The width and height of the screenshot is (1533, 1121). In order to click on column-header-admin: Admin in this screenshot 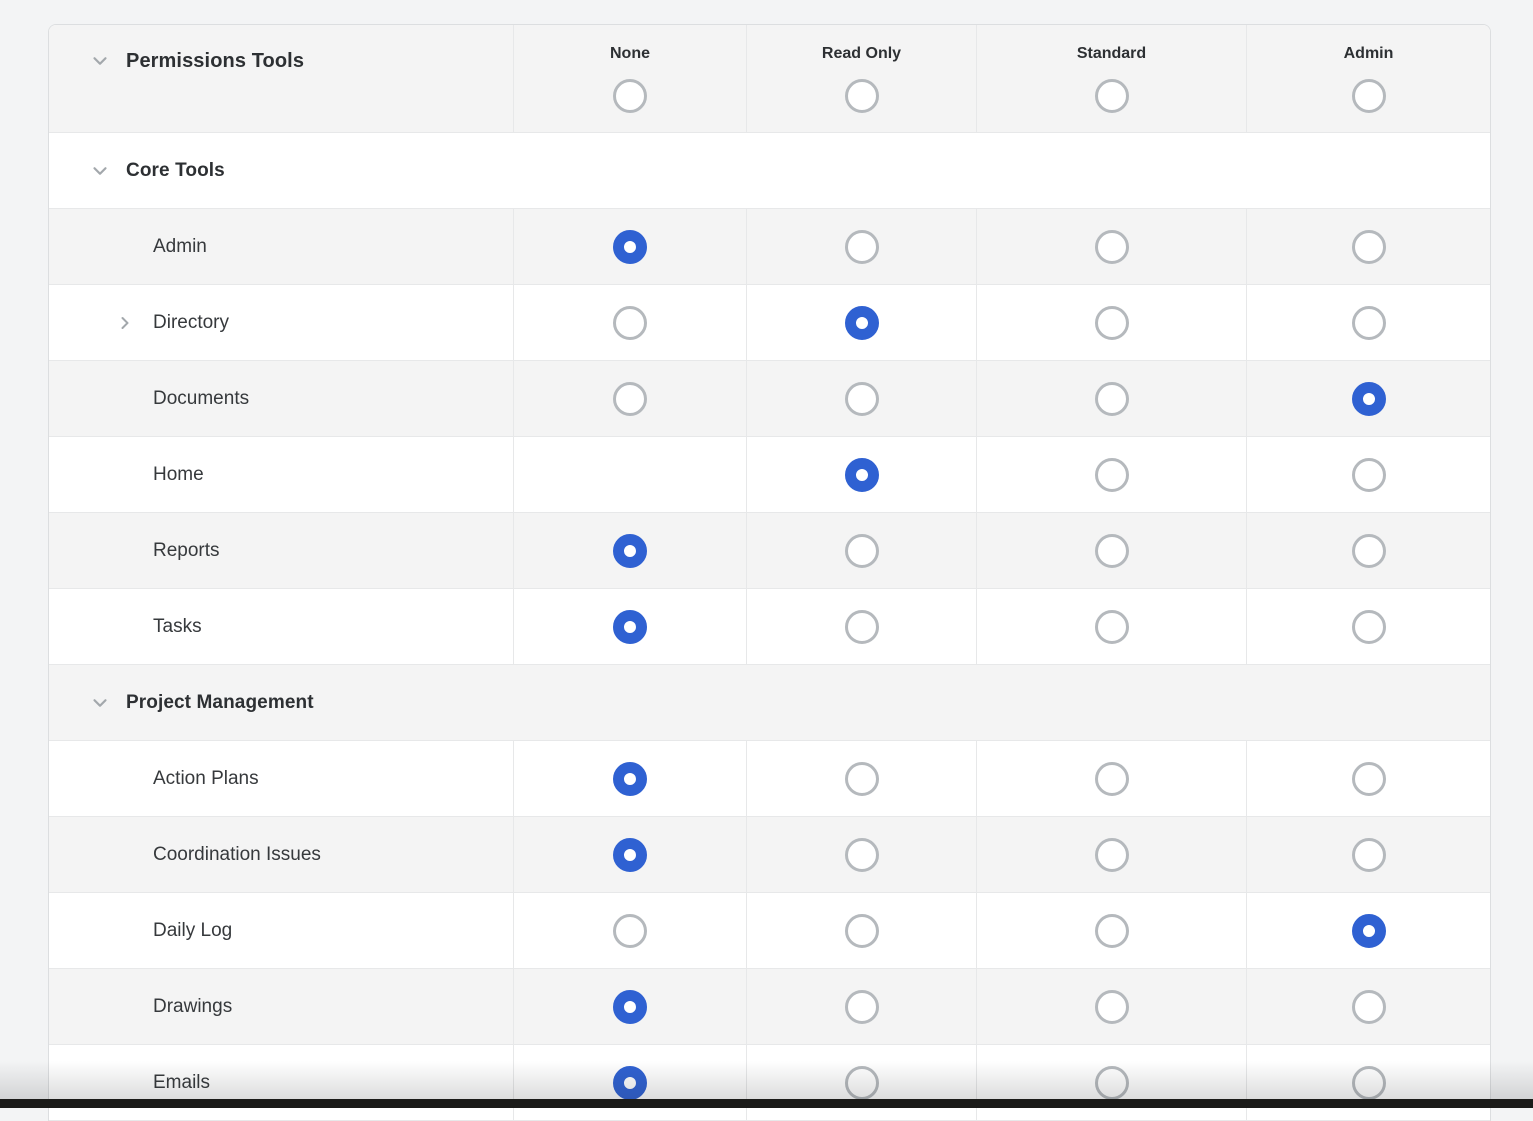, I will do `click(1368, 78)`.